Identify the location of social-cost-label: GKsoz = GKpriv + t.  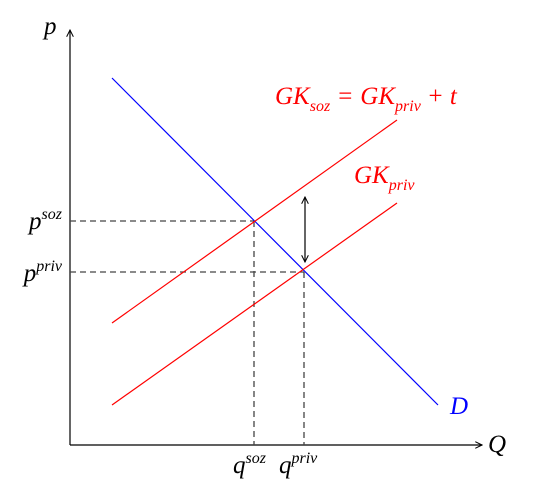
(366, 99).